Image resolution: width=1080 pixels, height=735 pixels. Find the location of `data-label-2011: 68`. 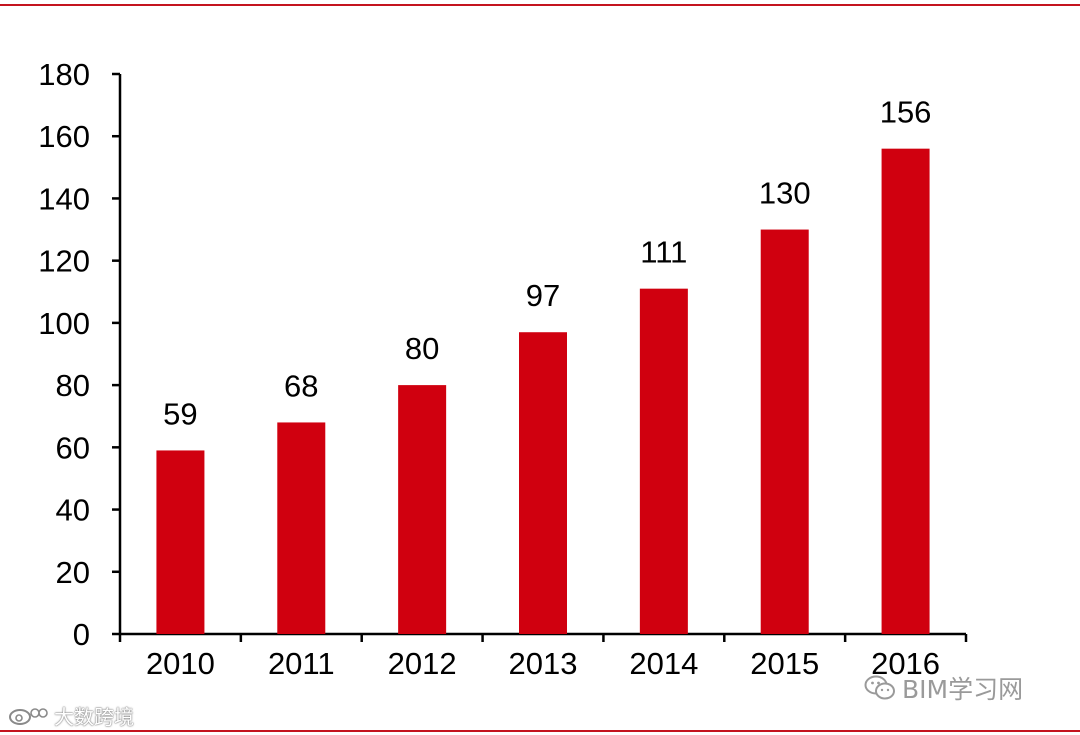

data-label-2011: 68 is located at coordinates (301, 385).